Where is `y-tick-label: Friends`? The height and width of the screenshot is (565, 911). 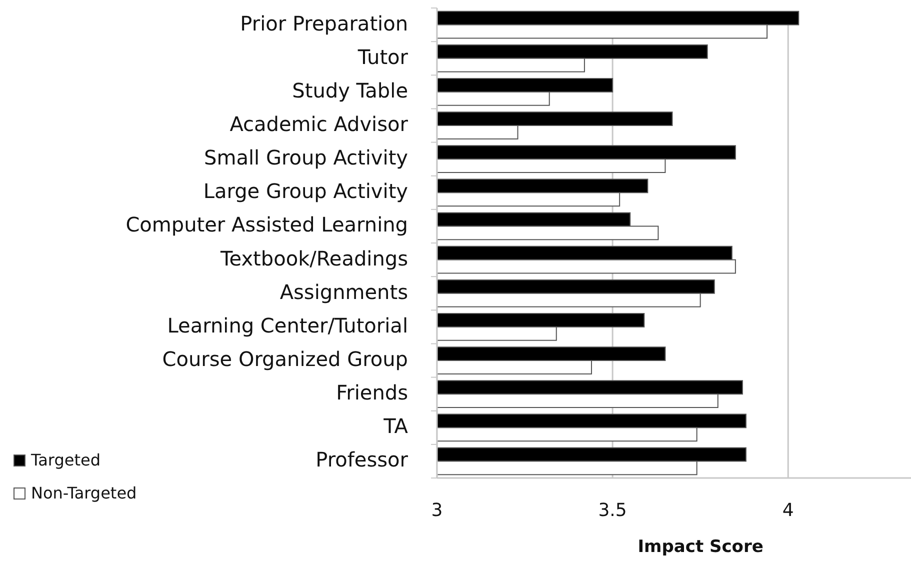 y-tick-label: Friends is located at coordinates (372, 392).